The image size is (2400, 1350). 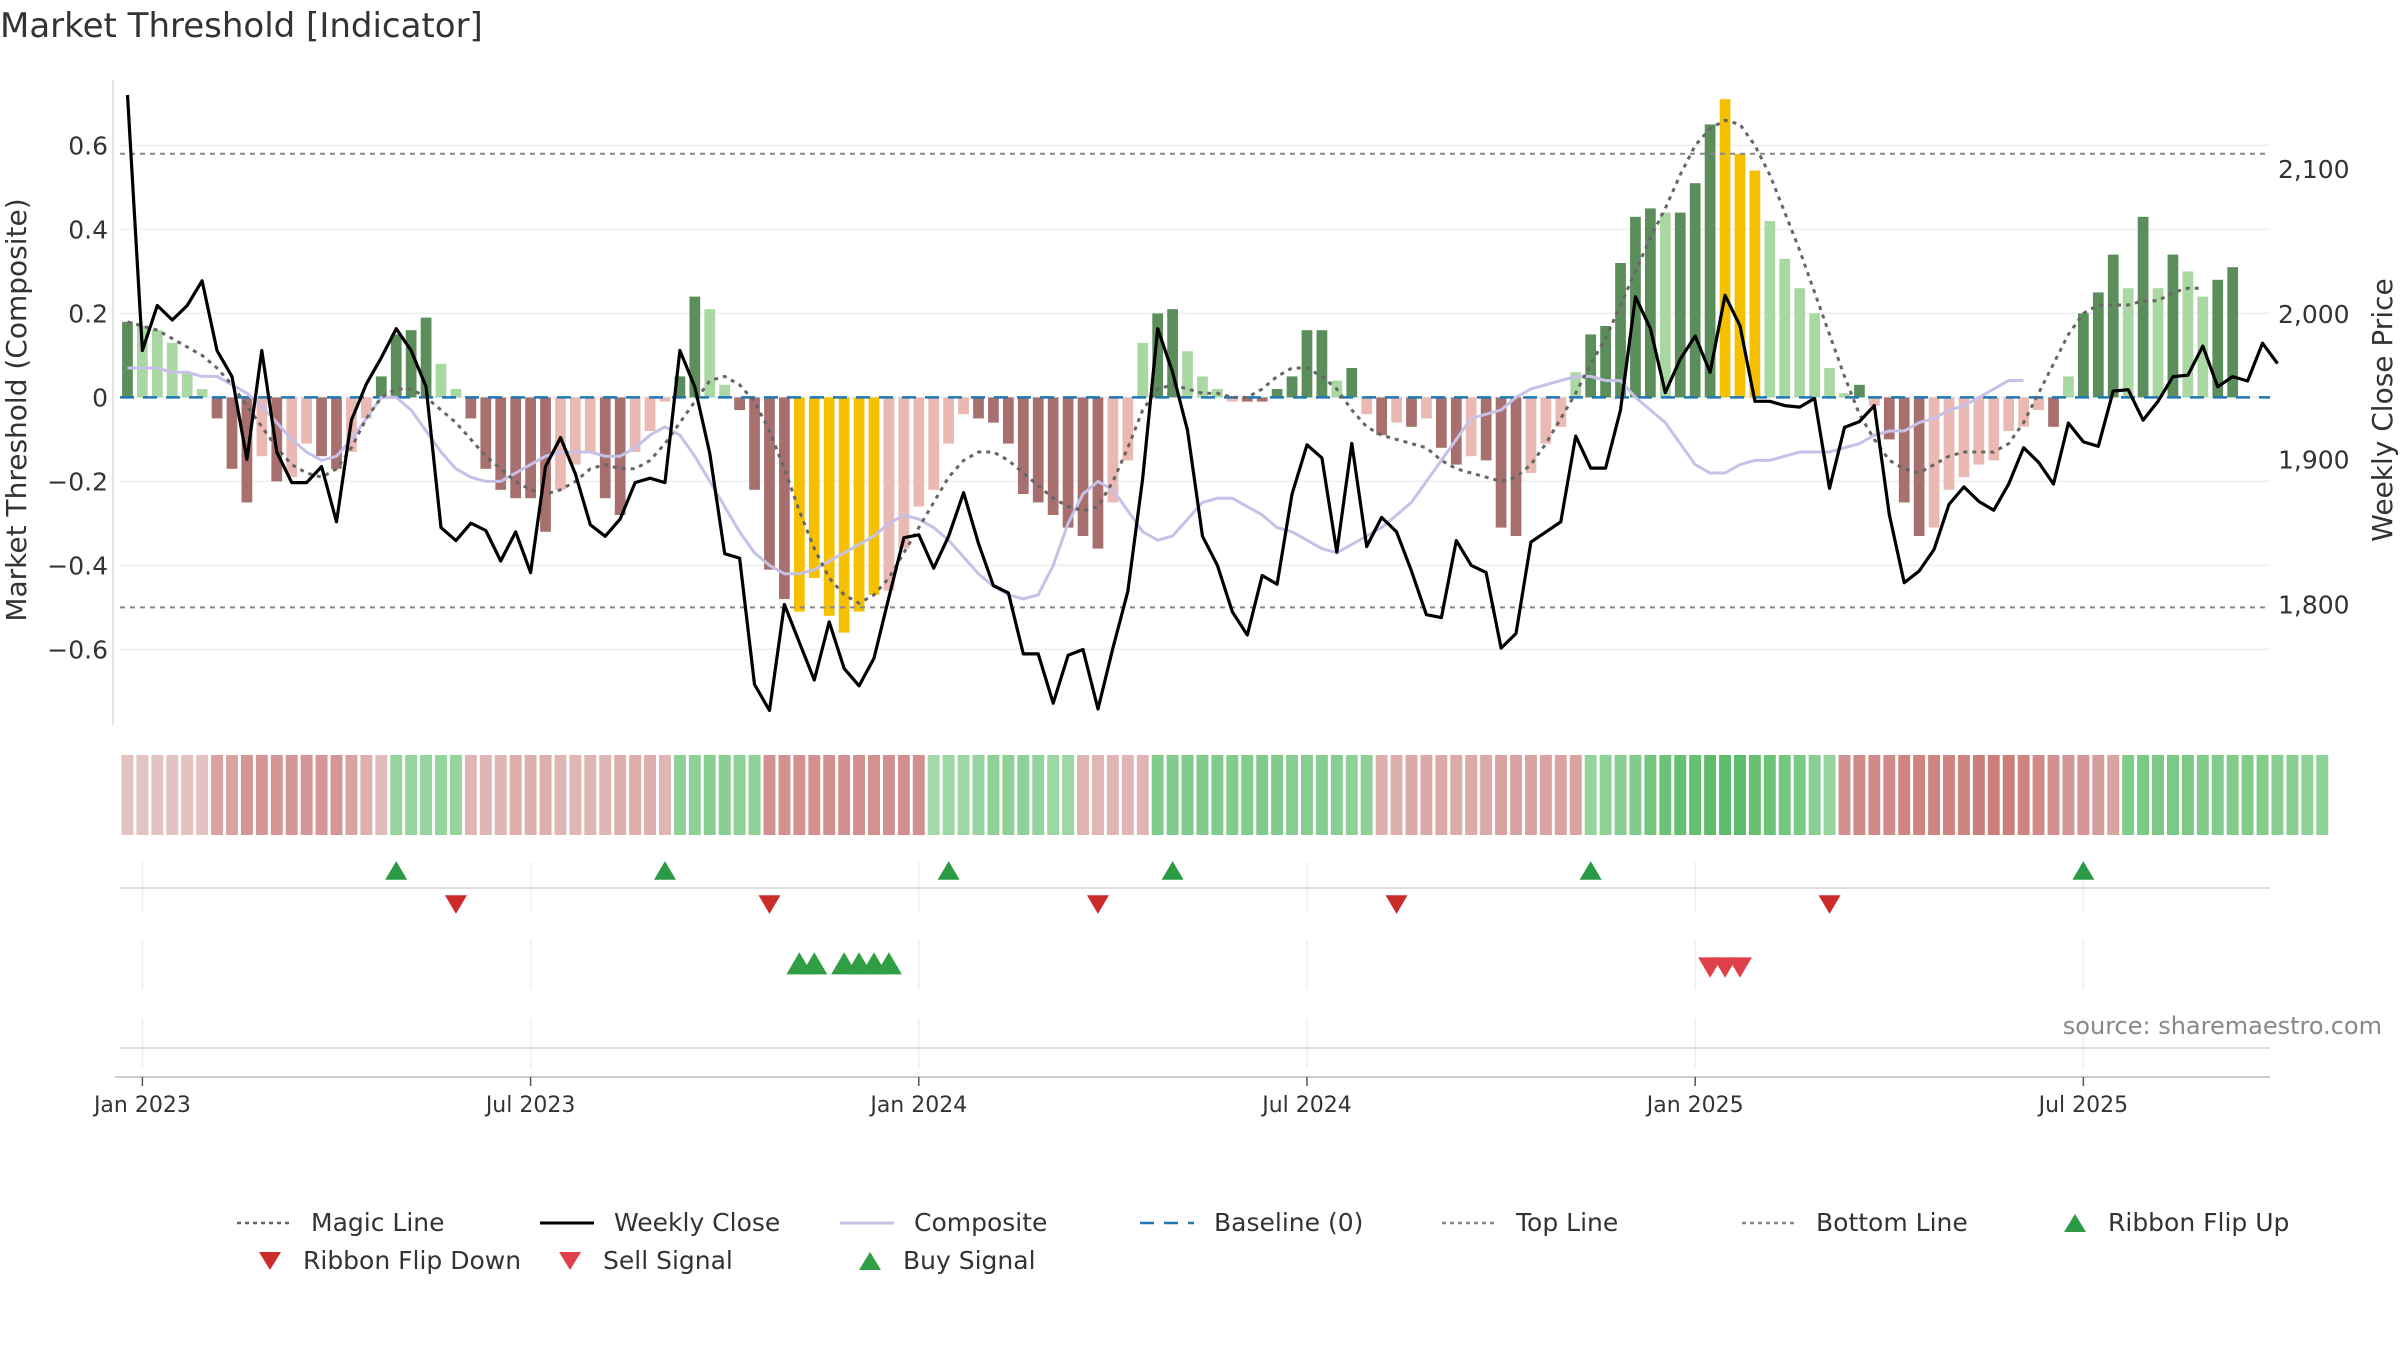 What do you see at coordinates (2222, 1026) in the screenshot?
I see `source-credit: source: sharemaestro.com` at bounding box center [2222, 1026].